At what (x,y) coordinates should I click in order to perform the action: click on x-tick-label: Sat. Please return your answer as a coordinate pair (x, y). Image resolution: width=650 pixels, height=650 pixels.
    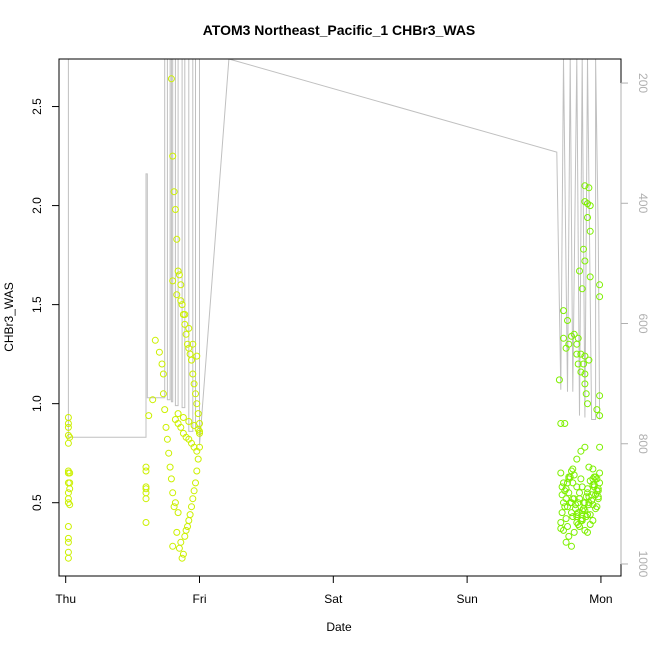
    Looking at the image, I should click on (333, 599).